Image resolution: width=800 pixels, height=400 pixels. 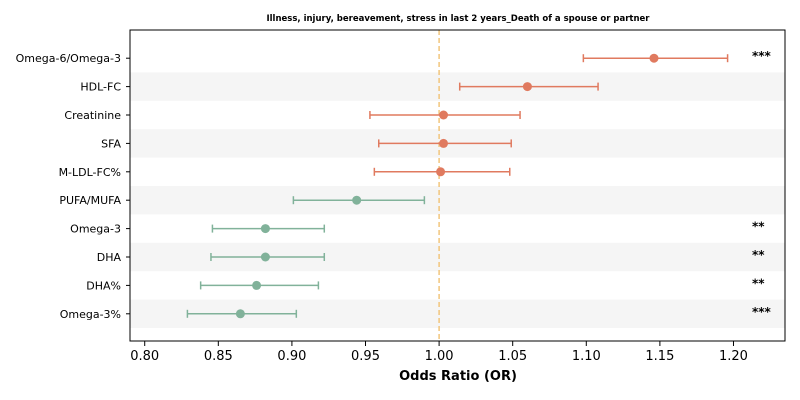 I want to click on forest-row: SFA, so click(x=306, y=143).